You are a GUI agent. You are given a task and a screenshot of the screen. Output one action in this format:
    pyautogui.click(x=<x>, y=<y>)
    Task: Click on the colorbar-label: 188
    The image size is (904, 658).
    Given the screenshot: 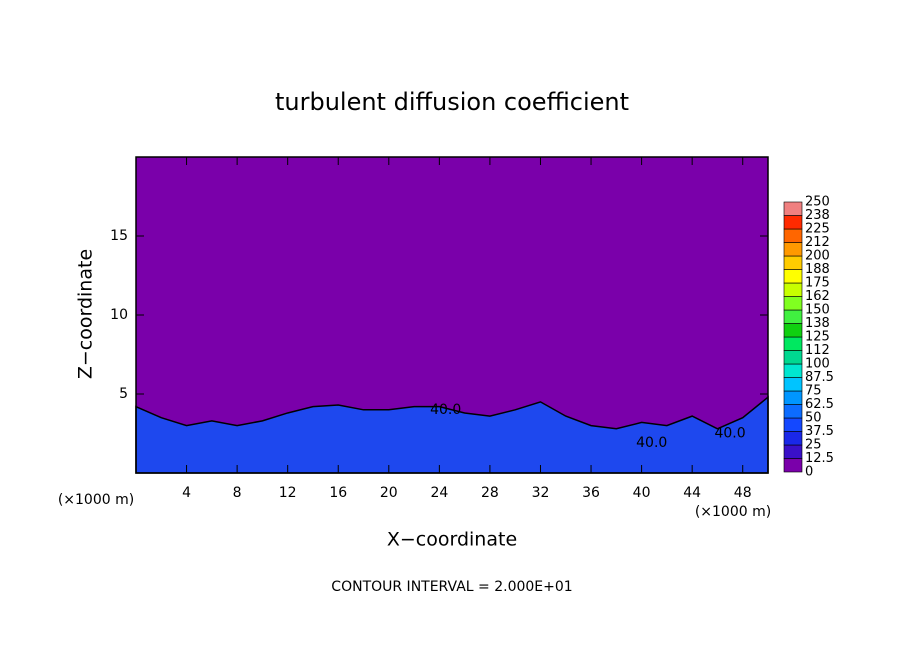 What is the action you would take?
    pyautogui.click(x=817, y=269)
    